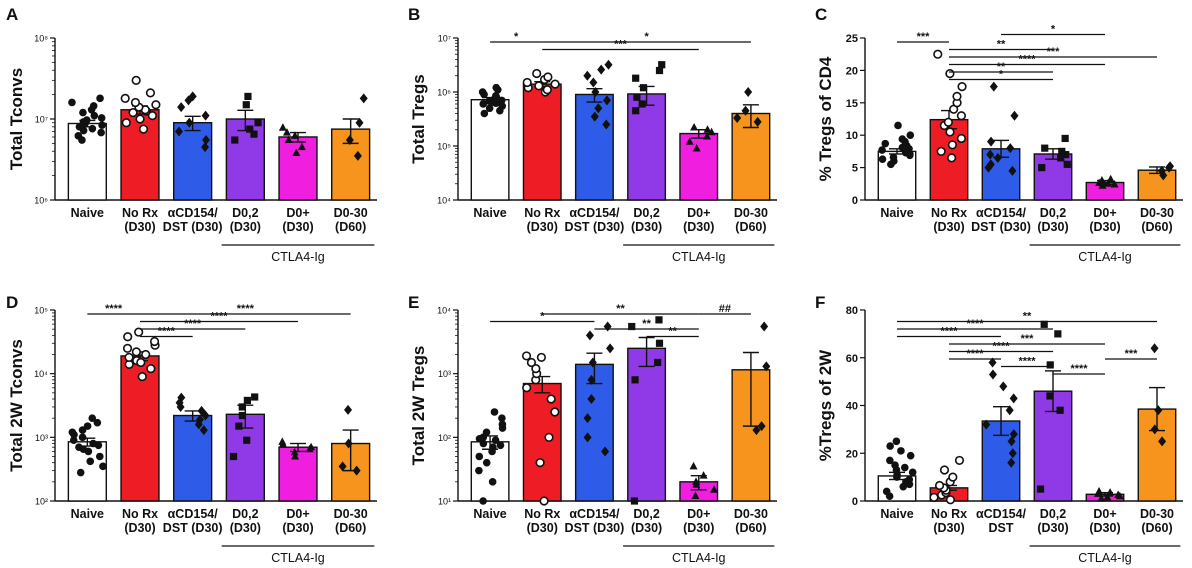 The image size is (1192, 568). What do you see at coordinates (1157, 514) in the screenshot?
I see `x-tick-label: D0-30` at bounding box center [1157, 514].